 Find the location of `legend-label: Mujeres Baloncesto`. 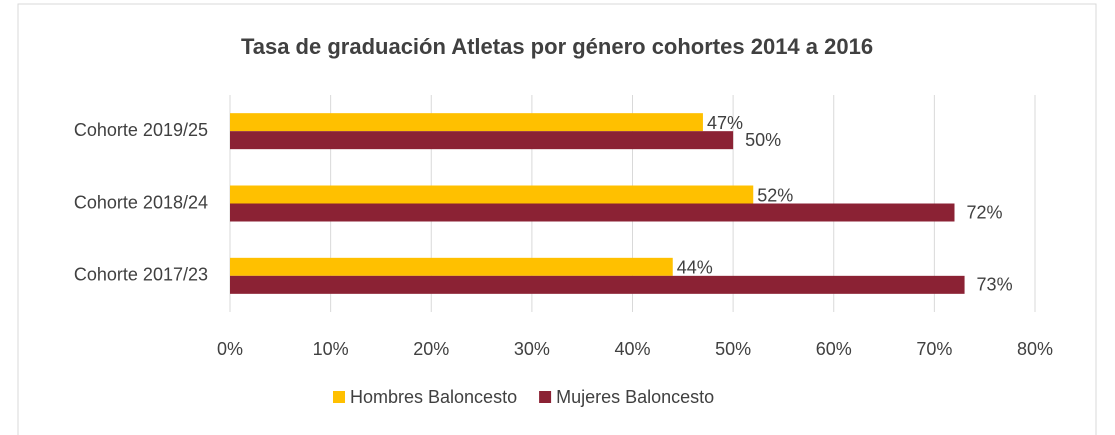

legend-label: Mujeres Baloncesto is located at coordinates (635, 397).